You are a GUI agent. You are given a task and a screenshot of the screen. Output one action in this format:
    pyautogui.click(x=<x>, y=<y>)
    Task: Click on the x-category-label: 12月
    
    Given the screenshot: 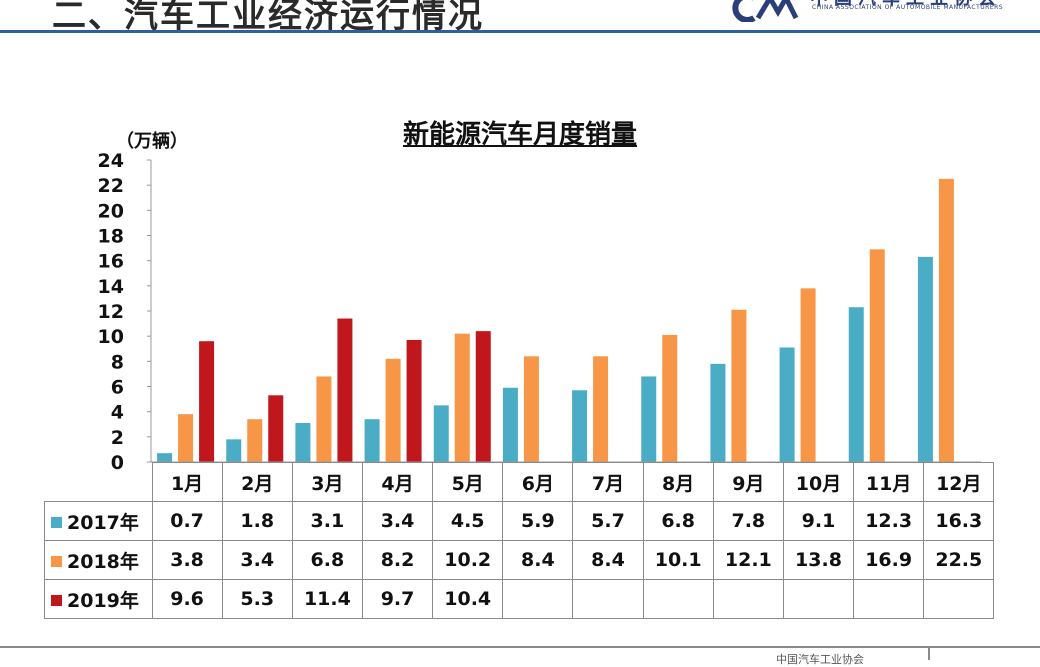 What is the action you would take?
    pyautogui.click(x=959, y=482)
    